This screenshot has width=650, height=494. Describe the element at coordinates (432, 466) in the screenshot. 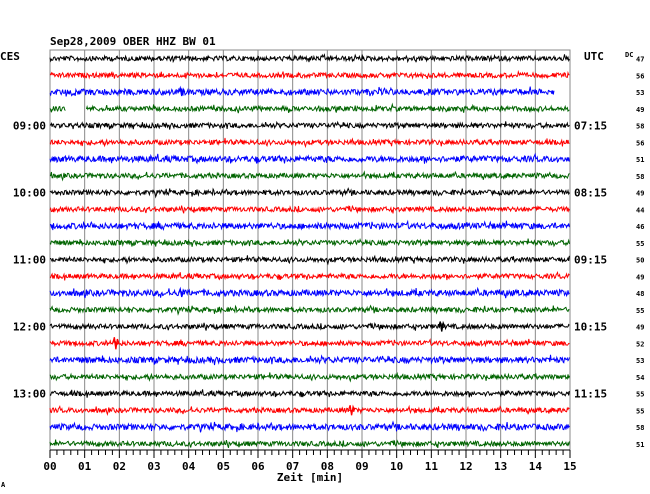

I see `x-tick-label: 11` at that location.